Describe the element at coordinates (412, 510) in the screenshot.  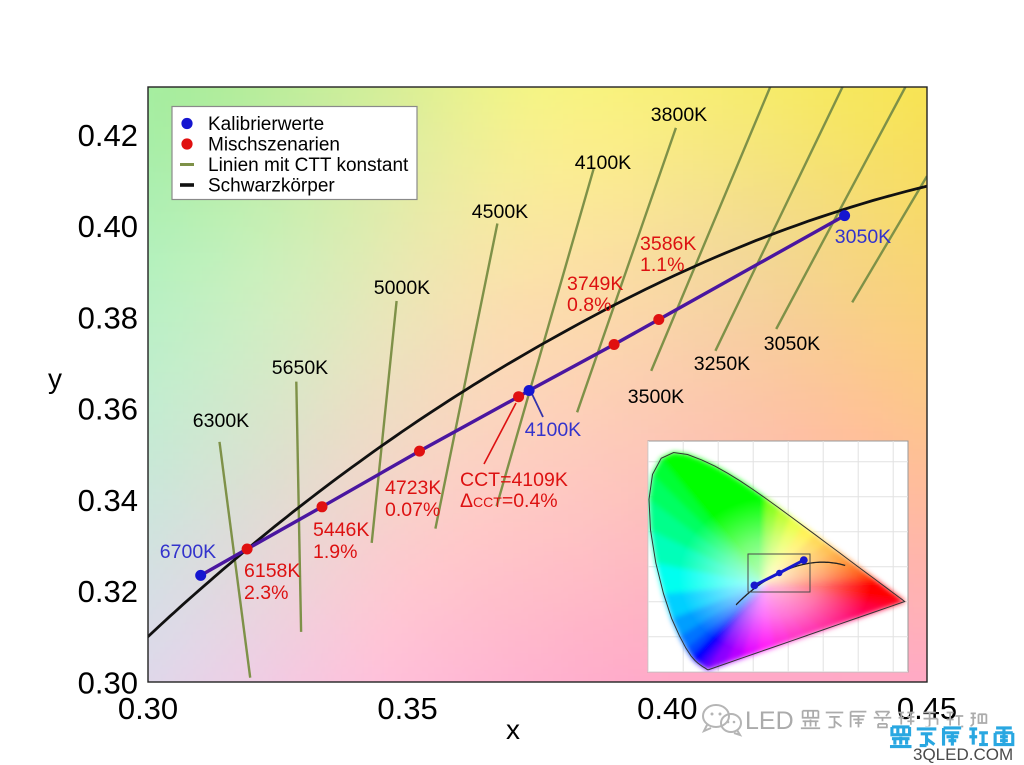
I see `svg-text: 0.07%` at that location.